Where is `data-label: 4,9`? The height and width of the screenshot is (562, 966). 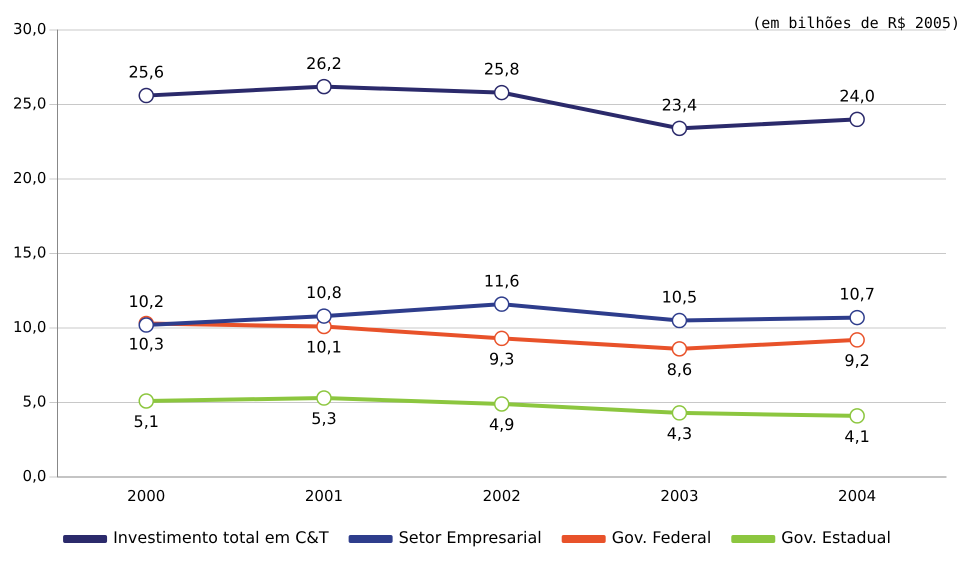
data-label: 4,9 is located at coordinates (501, 424).